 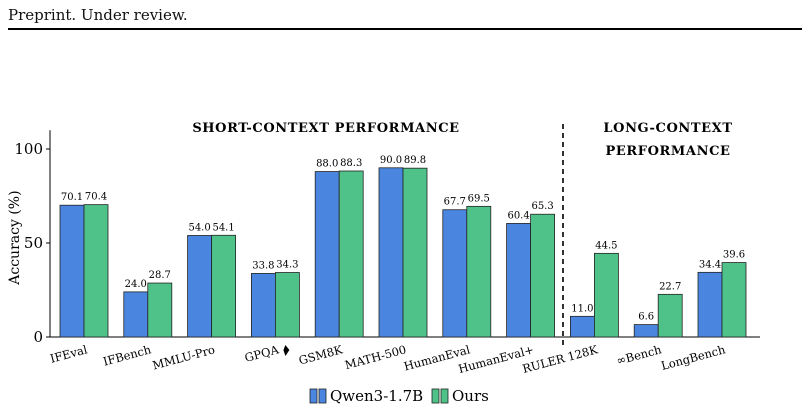 I want to click on legend-label: Ours, so click(x=470, y=396).